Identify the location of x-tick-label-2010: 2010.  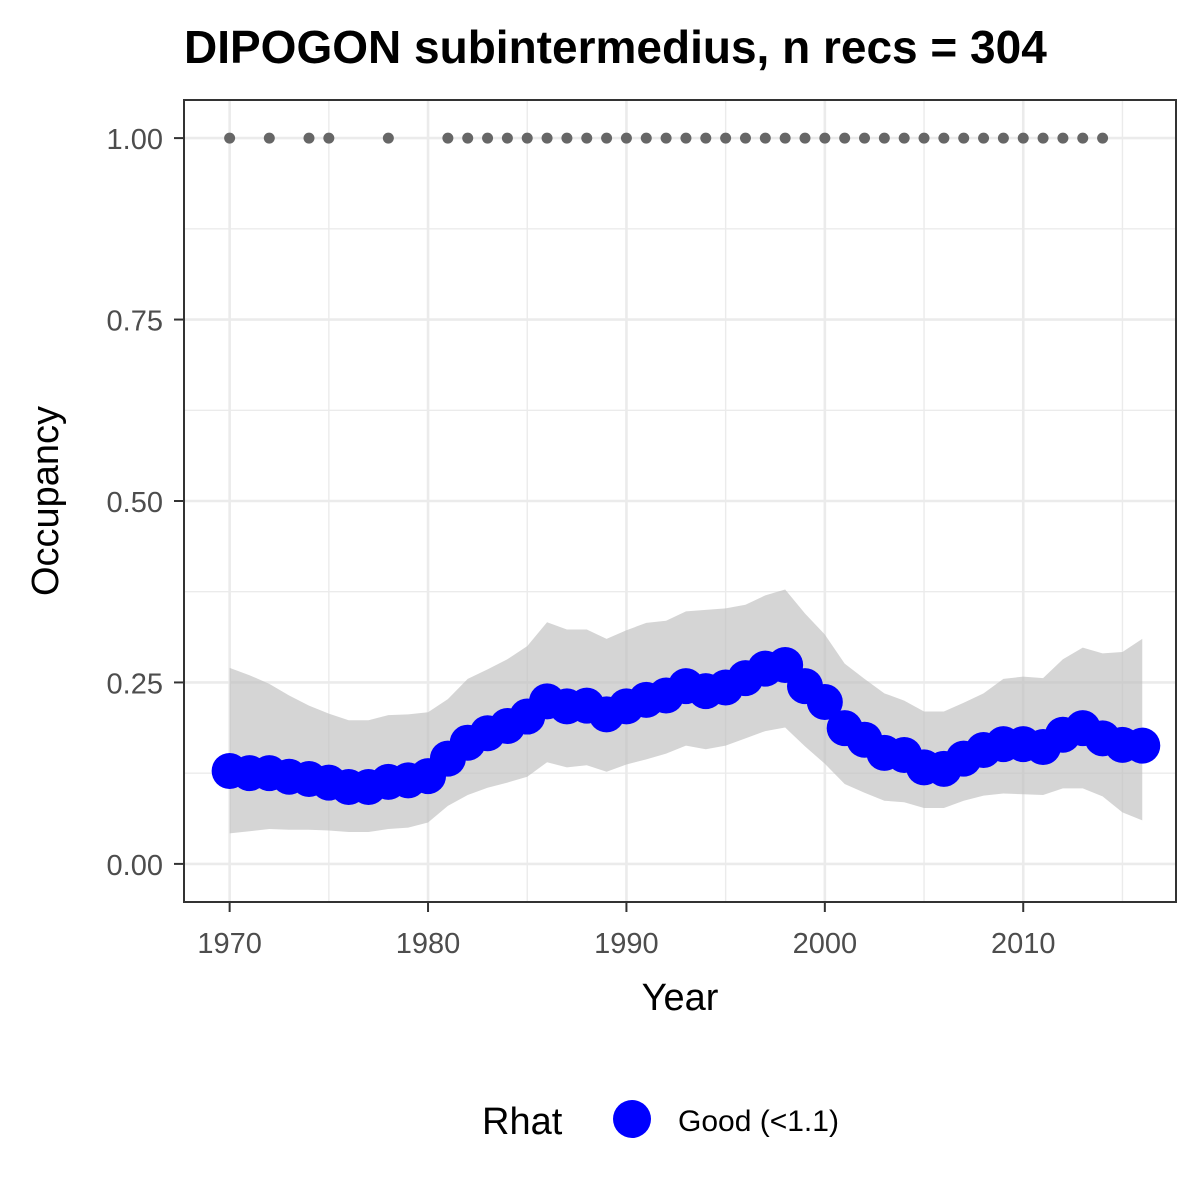
(1023, 944).